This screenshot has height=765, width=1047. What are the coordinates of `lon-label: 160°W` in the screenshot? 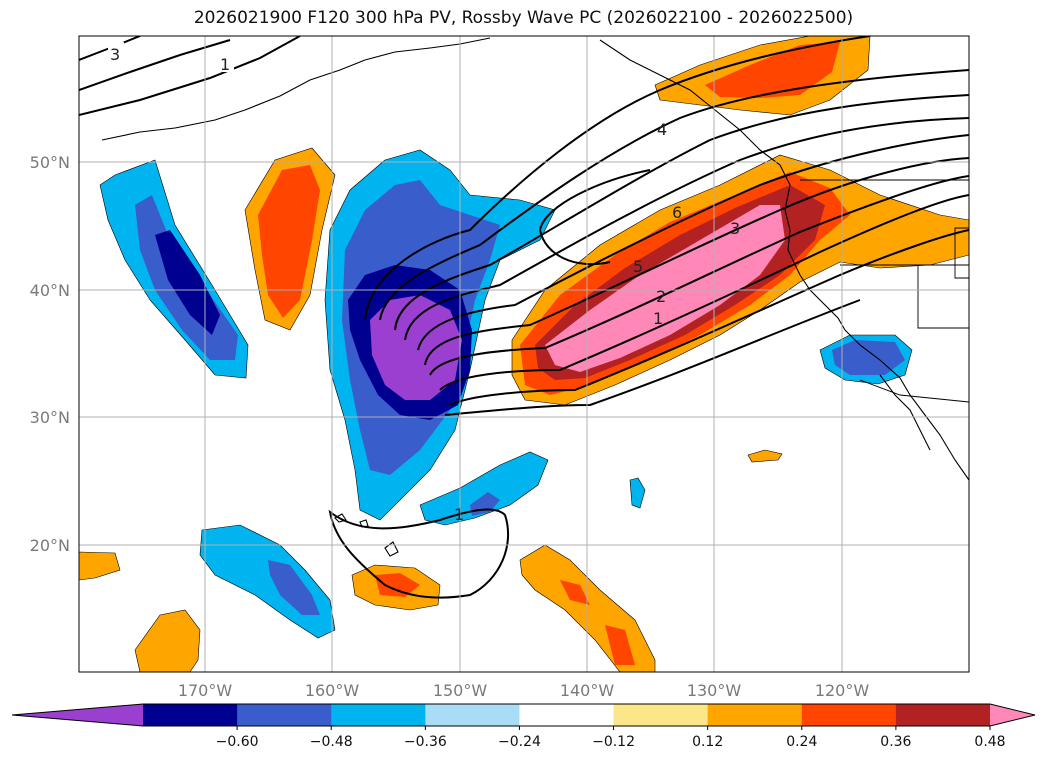 It's located at (332, 690).